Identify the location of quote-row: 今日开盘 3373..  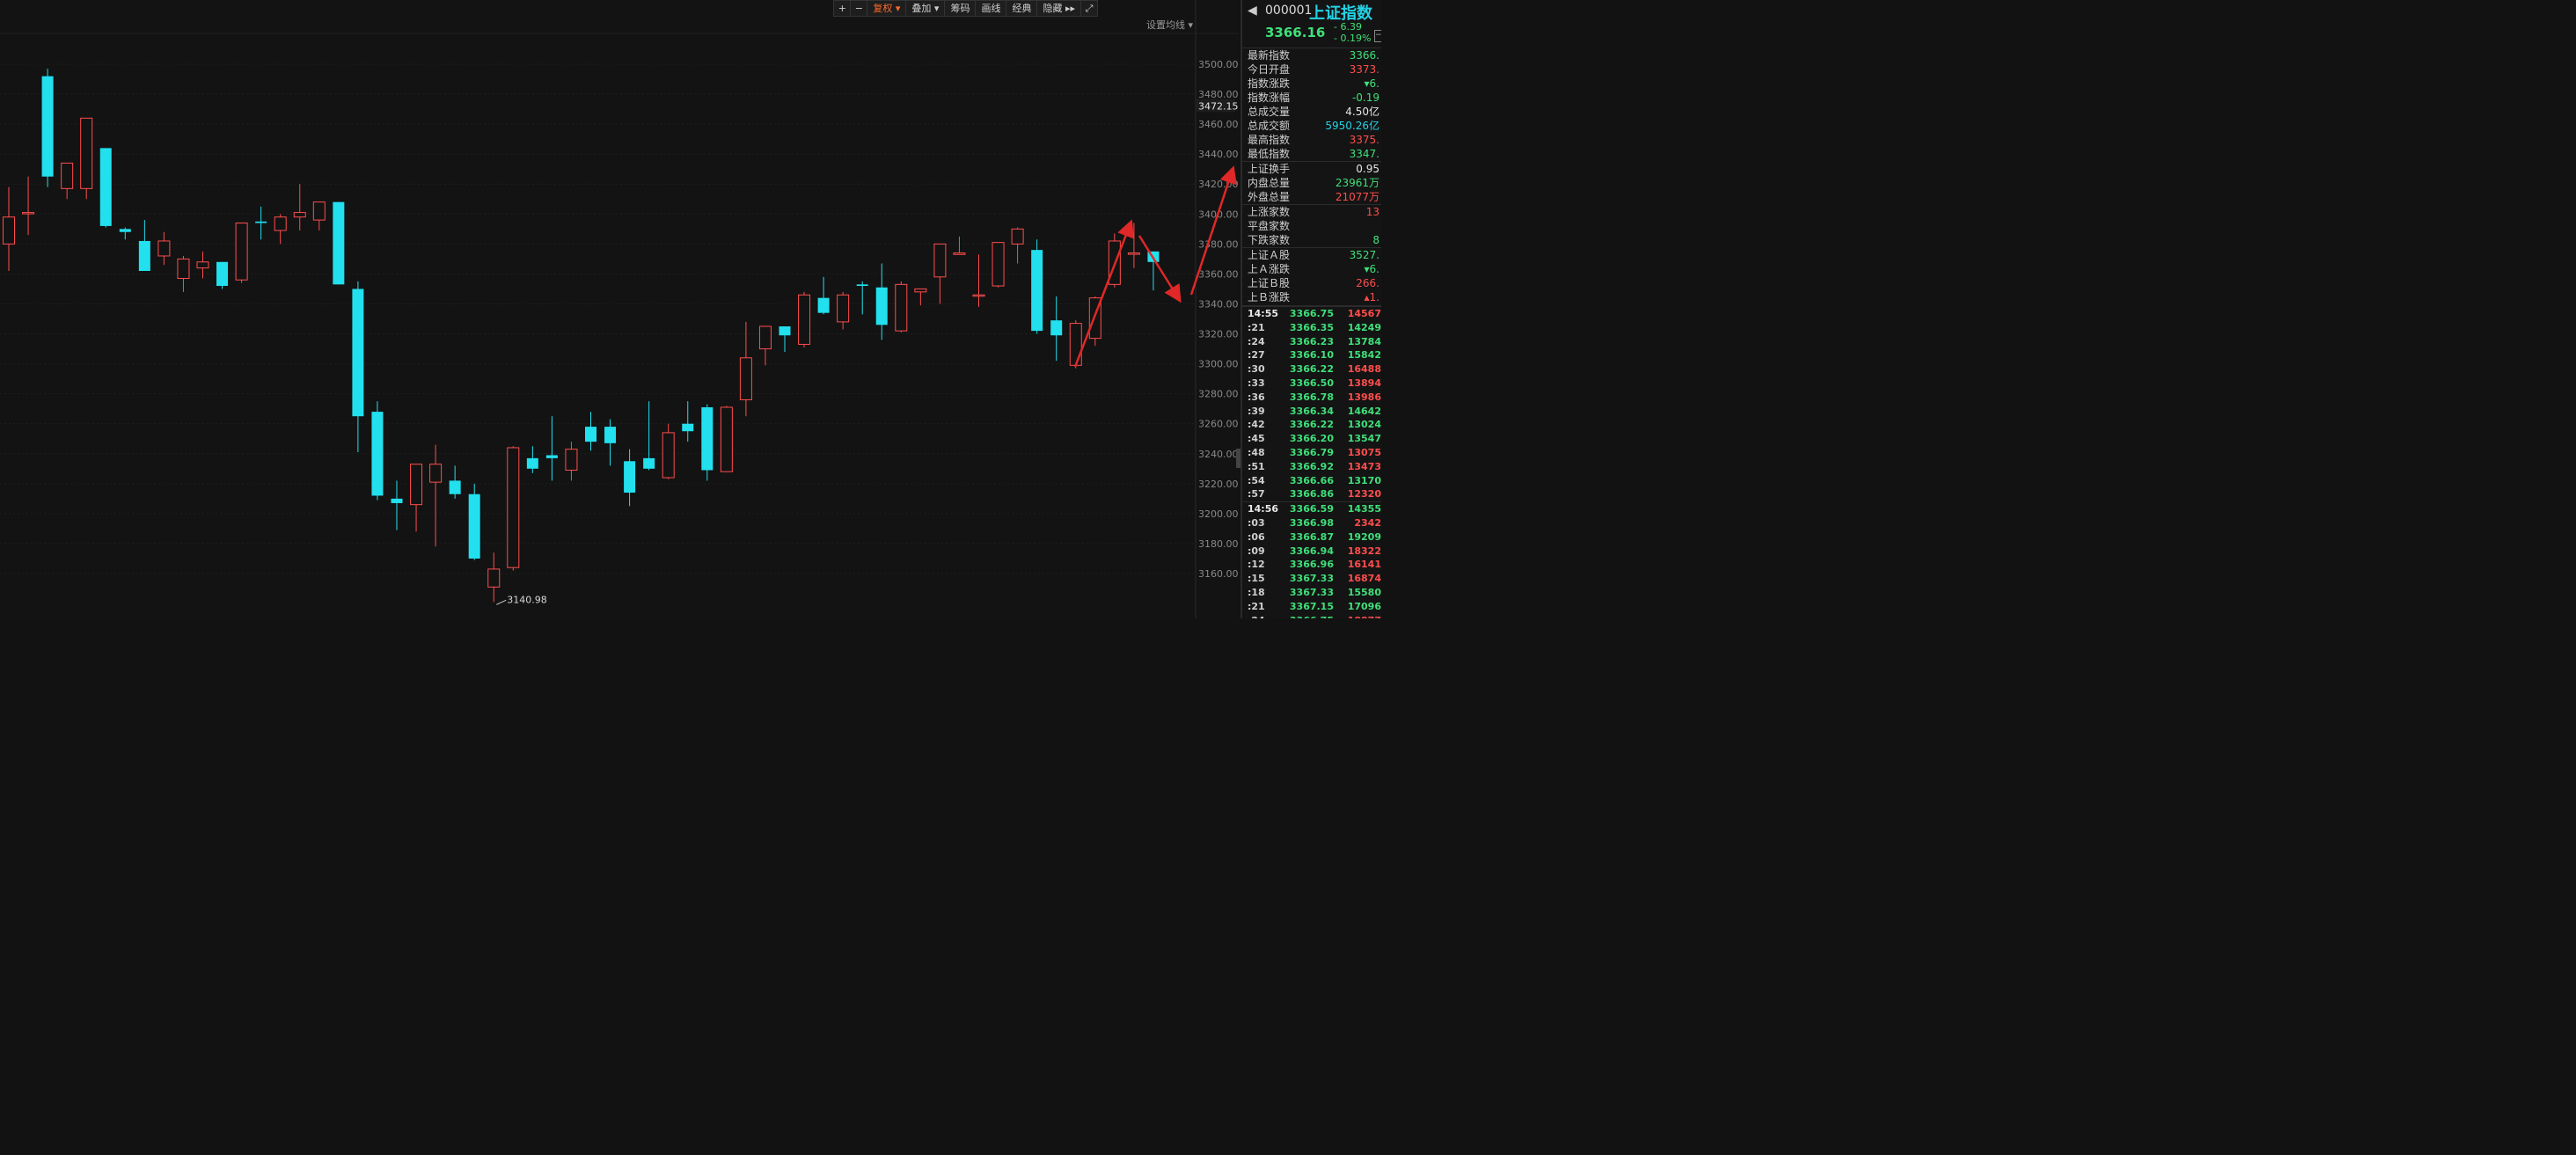
(1311, 69).